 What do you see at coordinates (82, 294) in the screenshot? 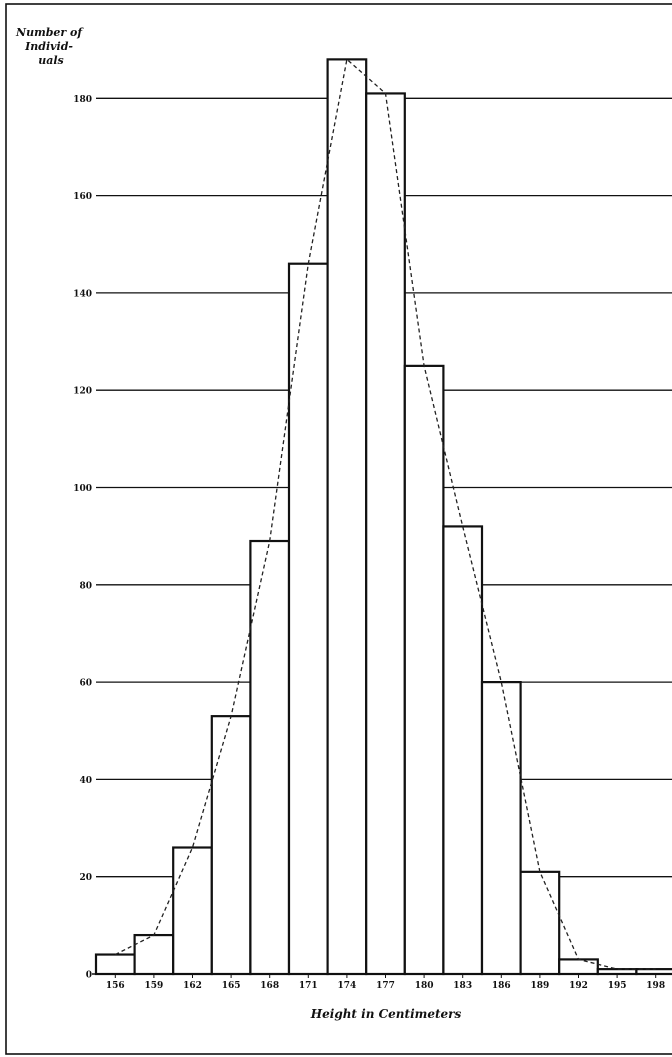
I see `y-tick-label-140: 140` at bounding box center [82, 294].